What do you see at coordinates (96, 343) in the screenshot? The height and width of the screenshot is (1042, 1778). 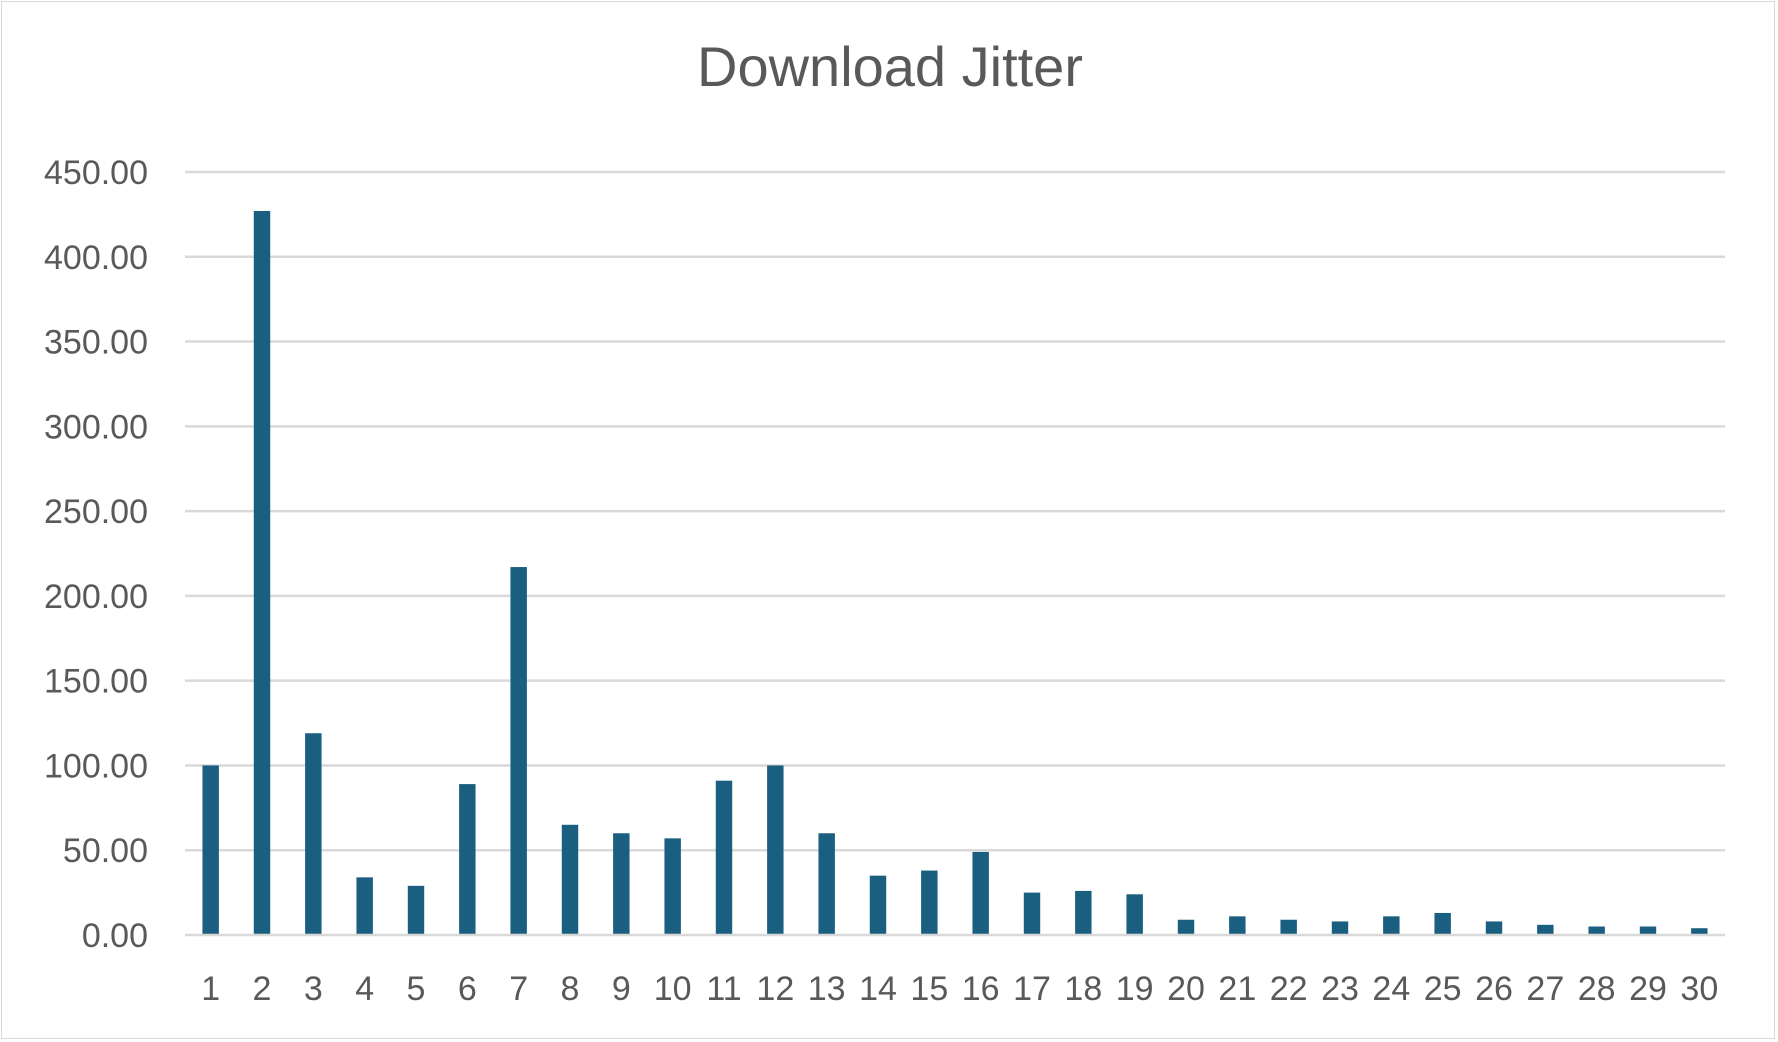 I see `y-tick-label: 350.00` at bounding box center [96, 343].